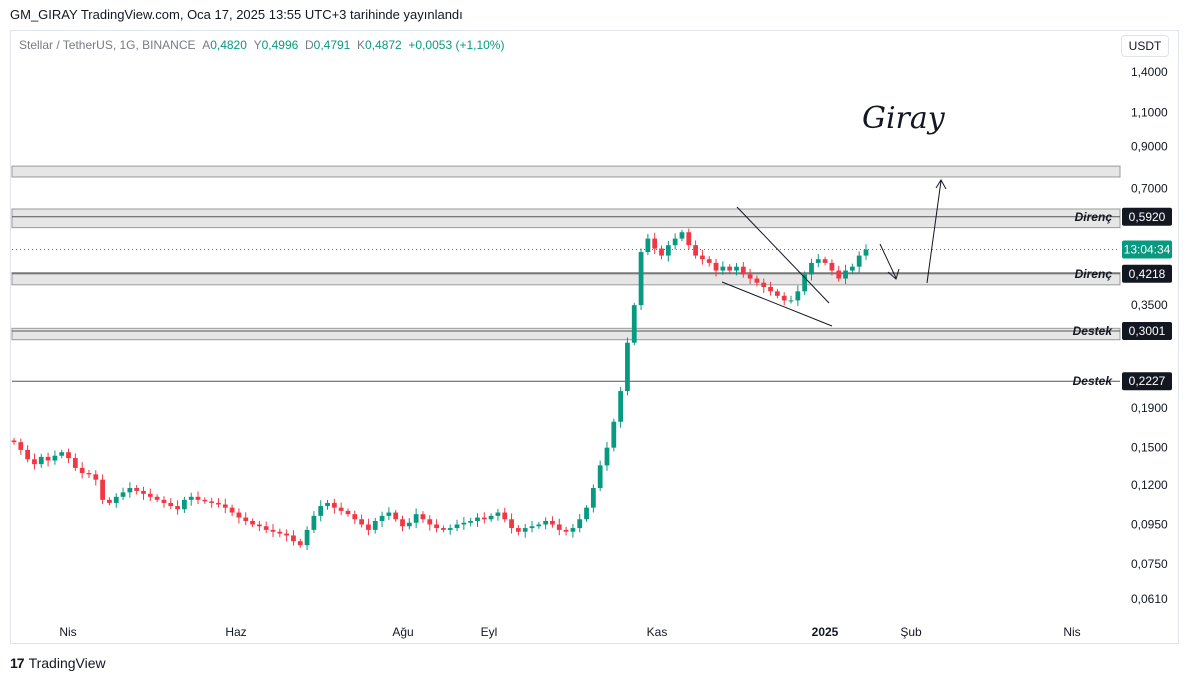  Describe the element at coordinates (657, 632) in the screenshot. I see `x-tick-label: Kas` at that location.